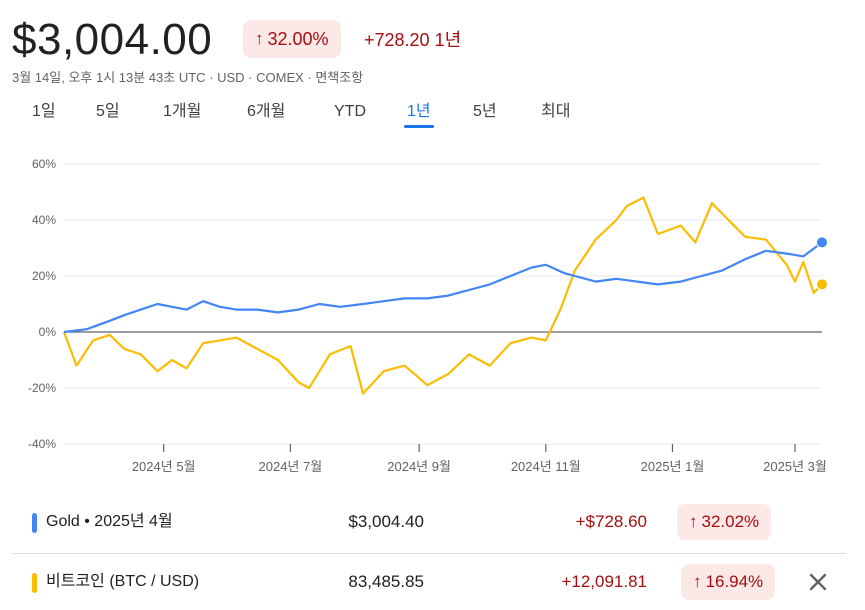 This screenshot has height=610, width=865. What do you see at coordinates (182, 111) in the screenshot?
I see `tab-1m: 1개월` at bounding box center [182, 111].